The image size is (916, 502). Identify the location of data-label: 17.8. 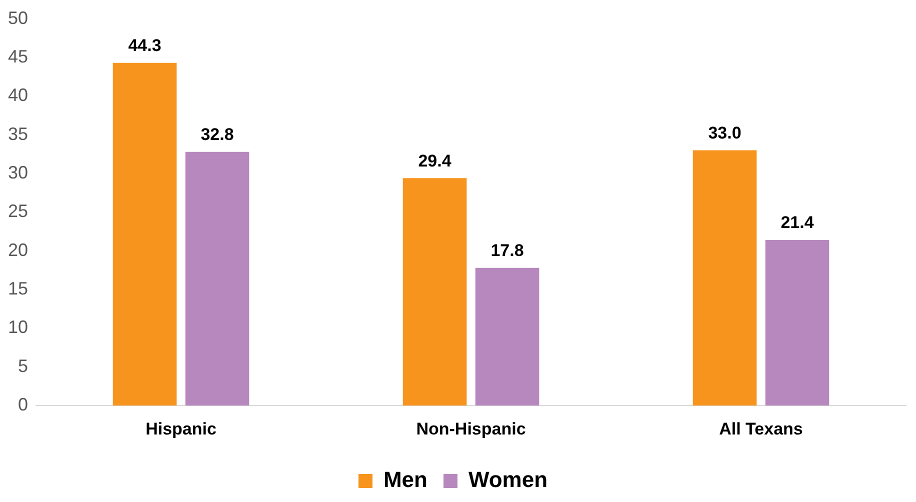
(507, 250).